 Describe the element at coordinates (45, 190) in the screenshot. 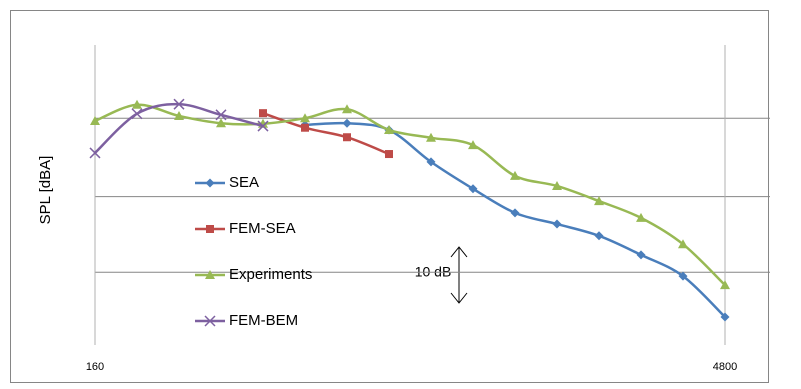

I see `y-axis-label: SPL [dBA]` at that location.